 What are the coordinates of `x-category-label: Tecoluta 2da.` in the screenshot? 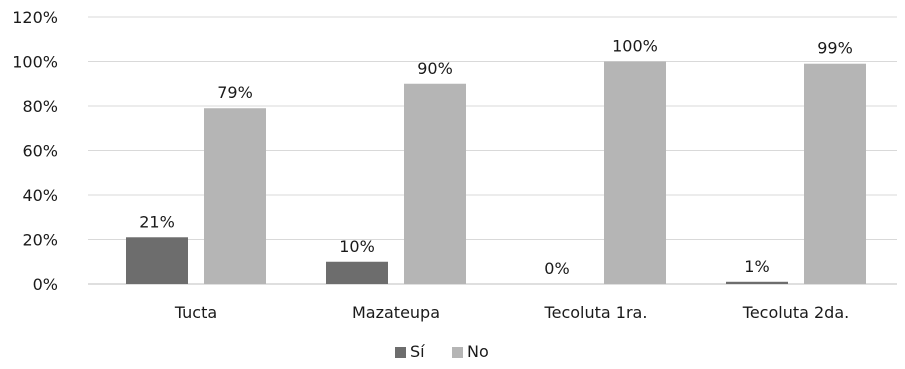 It's located at (795, 312).